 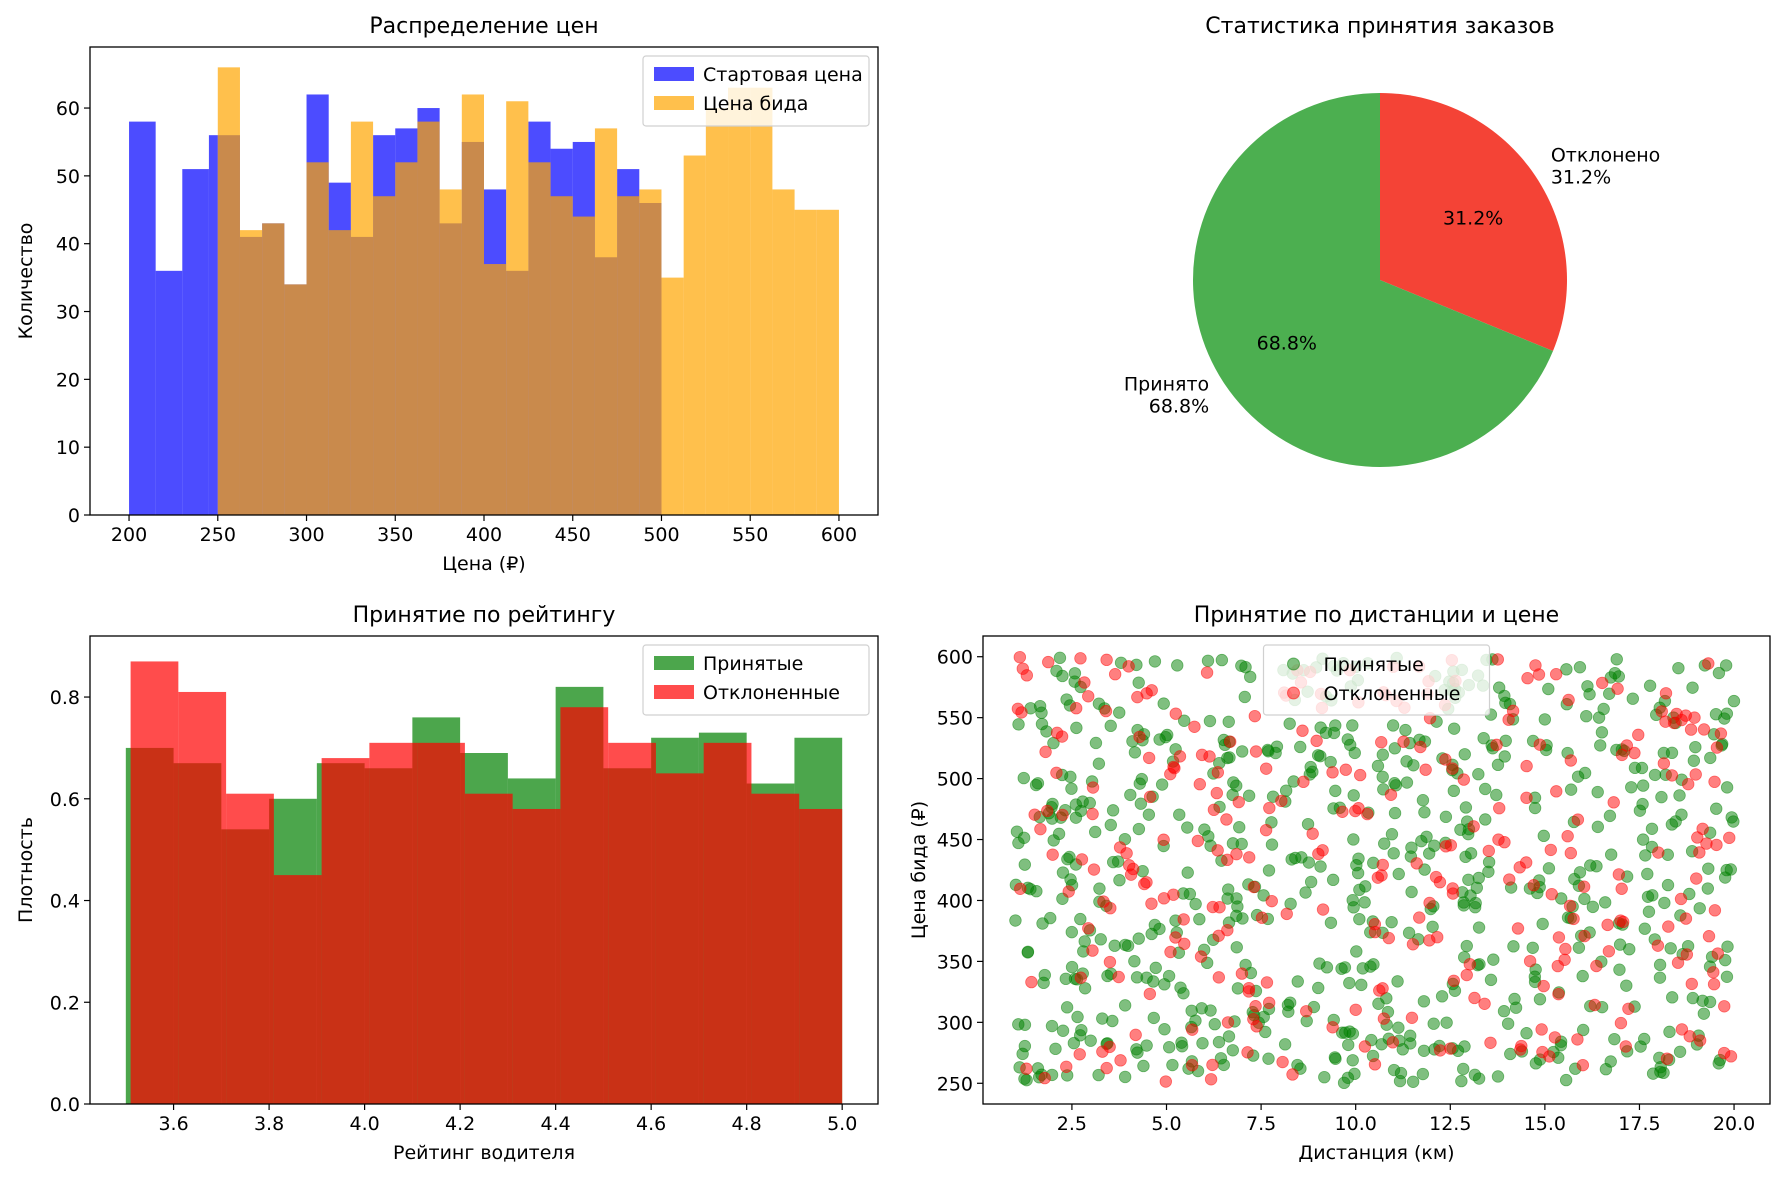 What do you see at coordinates (756, 680) in the screenshot?
I see `rating-hist-legend: Принятые Отклоненные` at bounding box center [756, 680].